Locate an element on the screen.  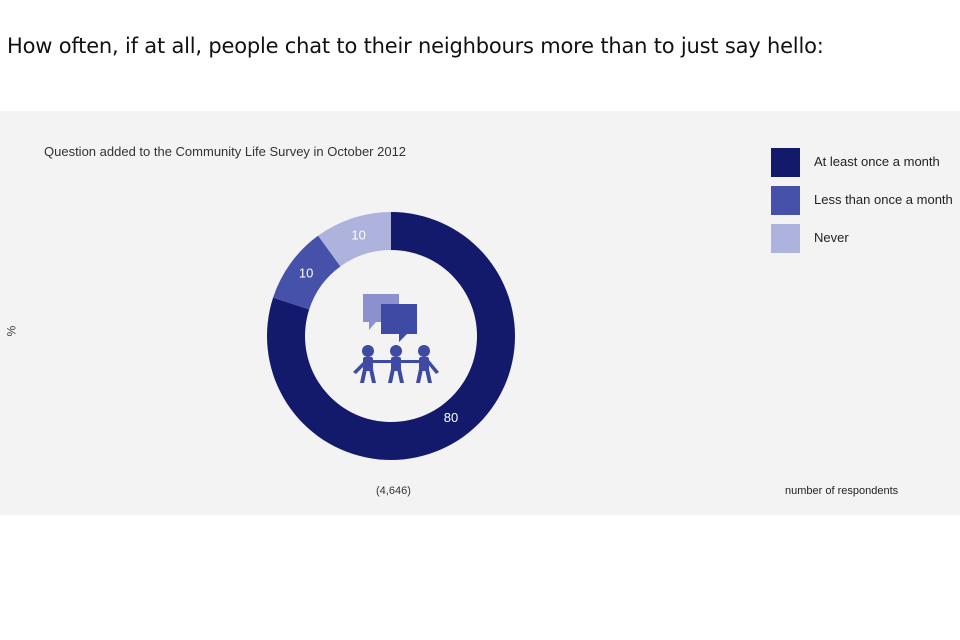
people-chatting-icon is located at coordinates (396, 338).